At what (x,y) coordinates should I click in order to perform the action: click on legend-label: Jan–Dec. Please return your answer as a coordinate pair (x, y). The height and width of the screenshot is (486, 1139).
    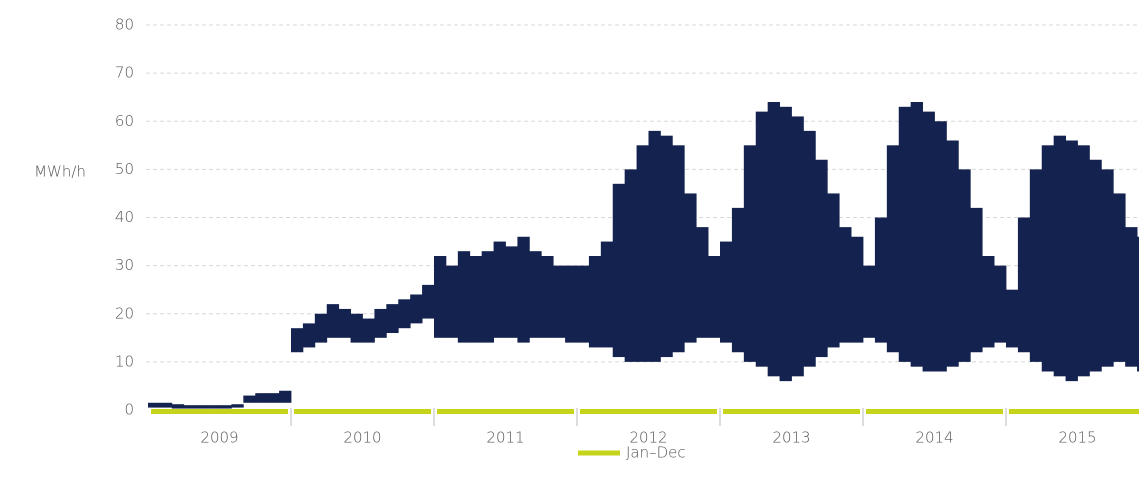
    Looking at the image, I should click on (656, 453).